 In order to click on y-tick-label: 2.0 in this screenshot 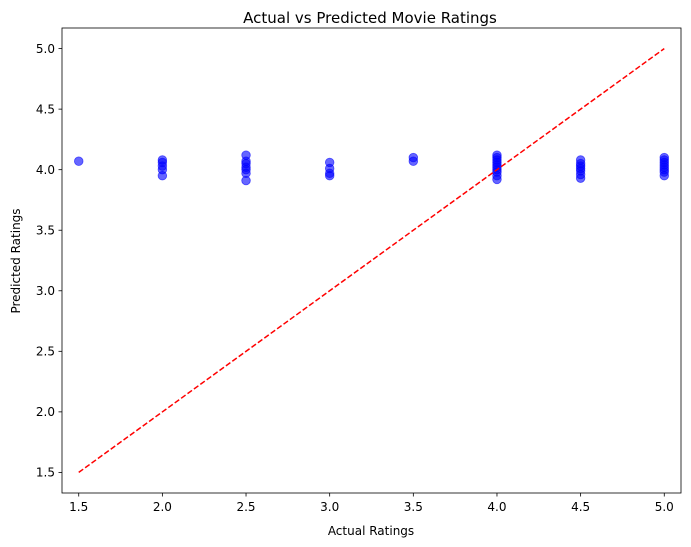, I will do `click(45, 412)`.